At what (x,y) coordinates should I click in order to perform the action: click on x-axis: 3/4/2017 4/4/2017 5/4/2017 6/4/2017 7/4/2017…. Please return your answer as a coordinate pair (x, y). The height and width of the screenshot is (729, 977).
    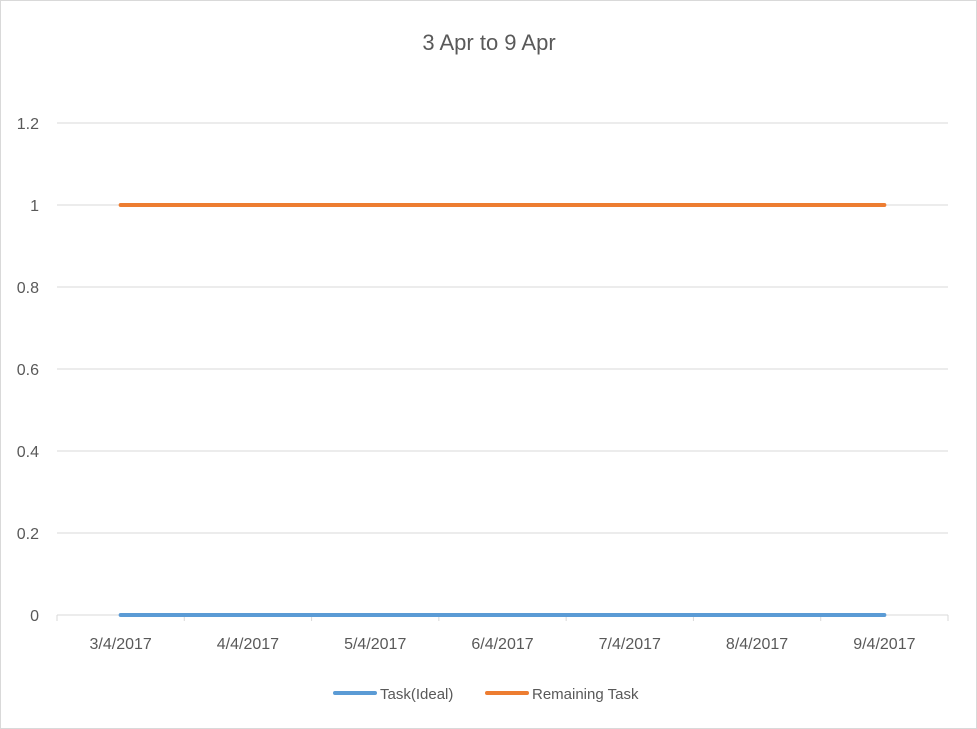
    Looking at the image, I should click on (502, 633).